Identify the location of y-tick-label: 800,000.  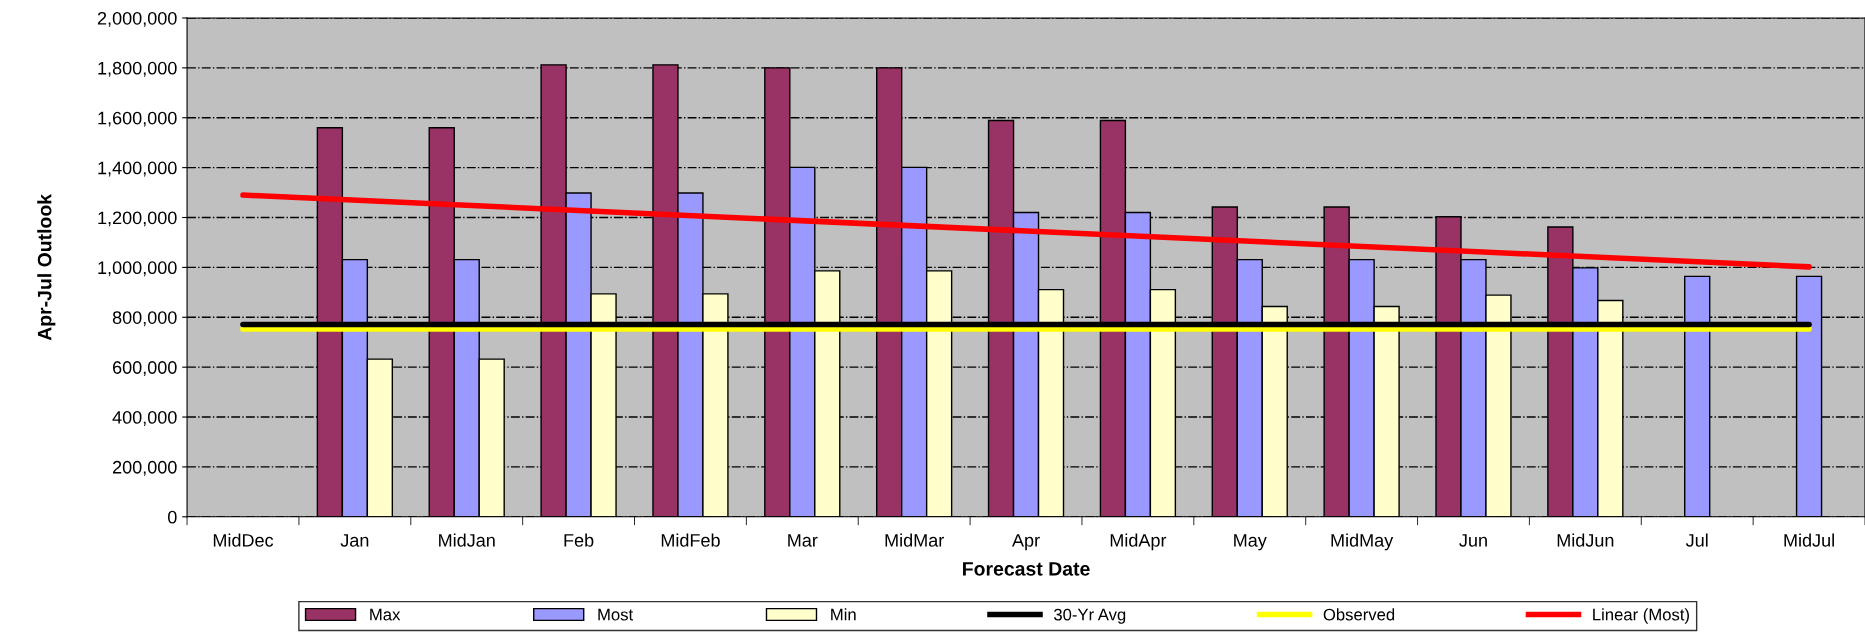
(144, 319).